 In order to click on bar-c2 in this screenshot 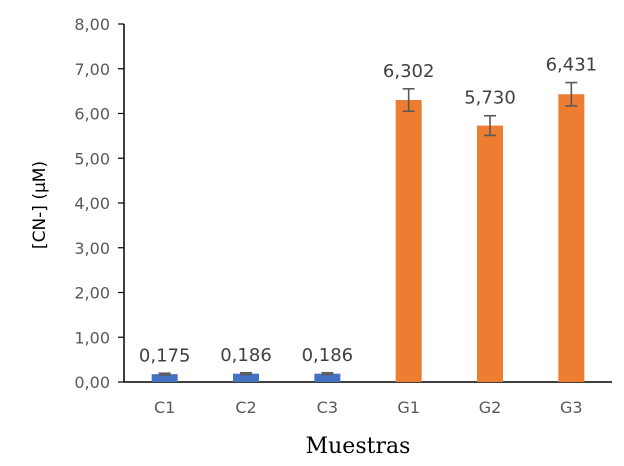, I will do `click(246, 377)`.